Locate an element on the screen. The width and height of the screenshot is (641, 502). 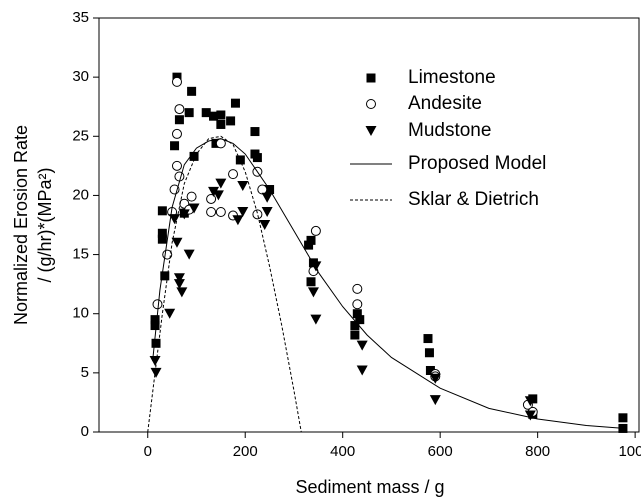
y-tick-label: 10 is located at coordinates (80, 313).